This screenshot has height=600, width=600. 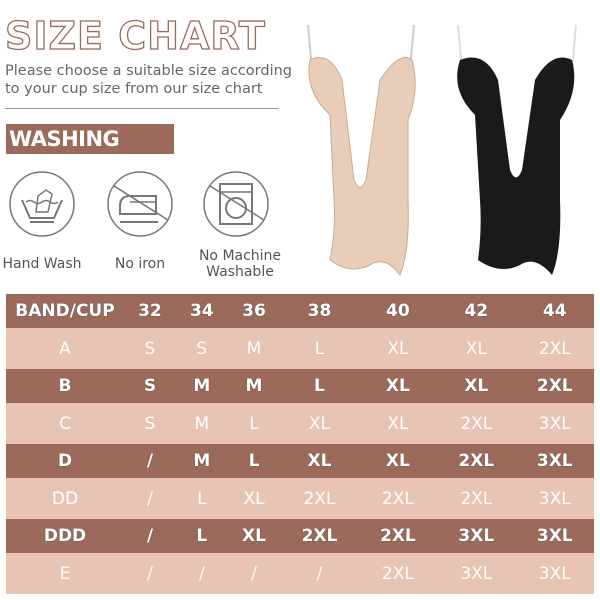 I want to click on no-iron-icon, so click(x=140, y=204).